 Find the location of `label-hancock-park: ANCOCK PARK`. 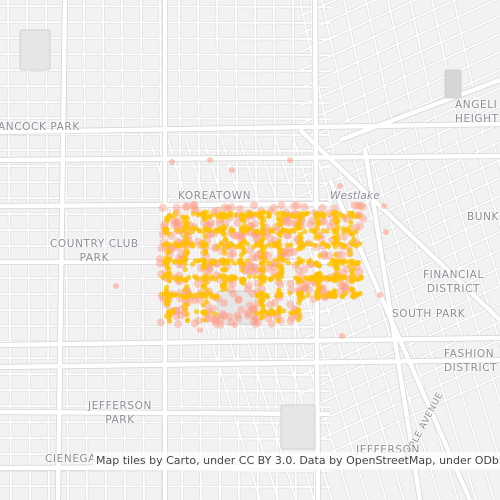

label-hancock-park: ANCOCK PARK is located at coordinates (40, 127).